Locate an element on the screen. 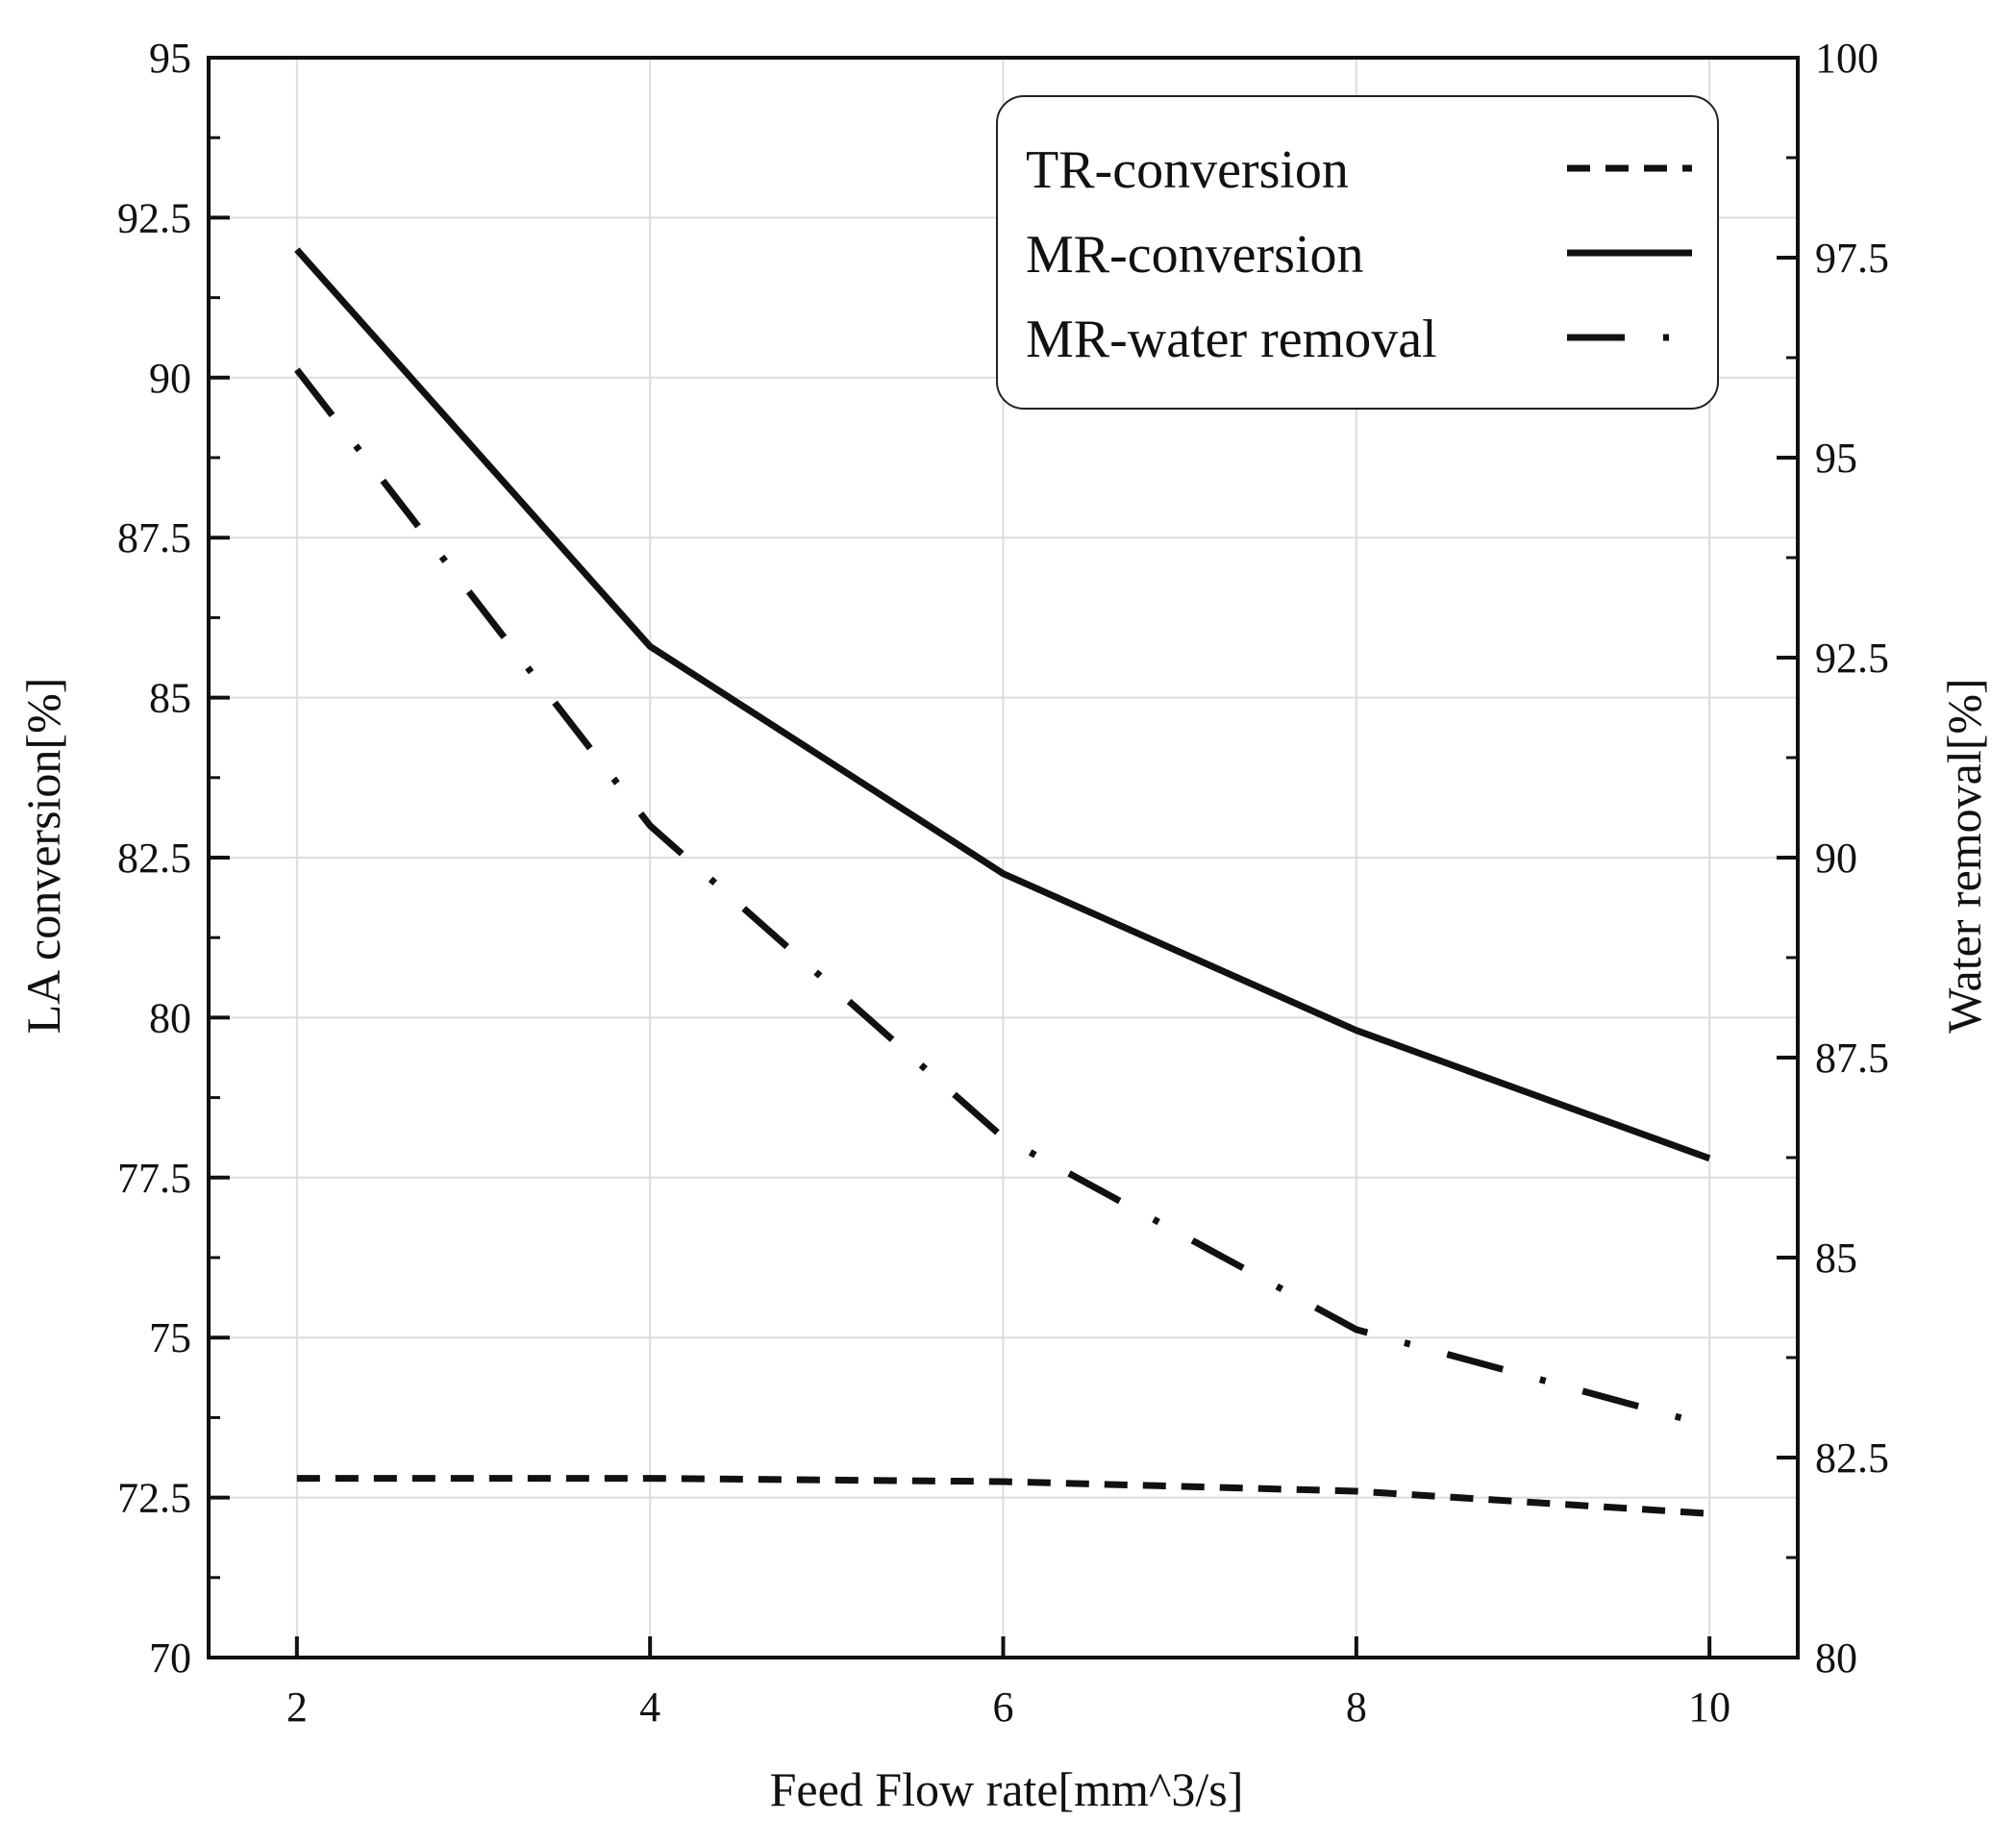 This screenshot has height=1821, width=2016. y-right-axis-title: Water removal[%] is located at coordinates (1964, 855).